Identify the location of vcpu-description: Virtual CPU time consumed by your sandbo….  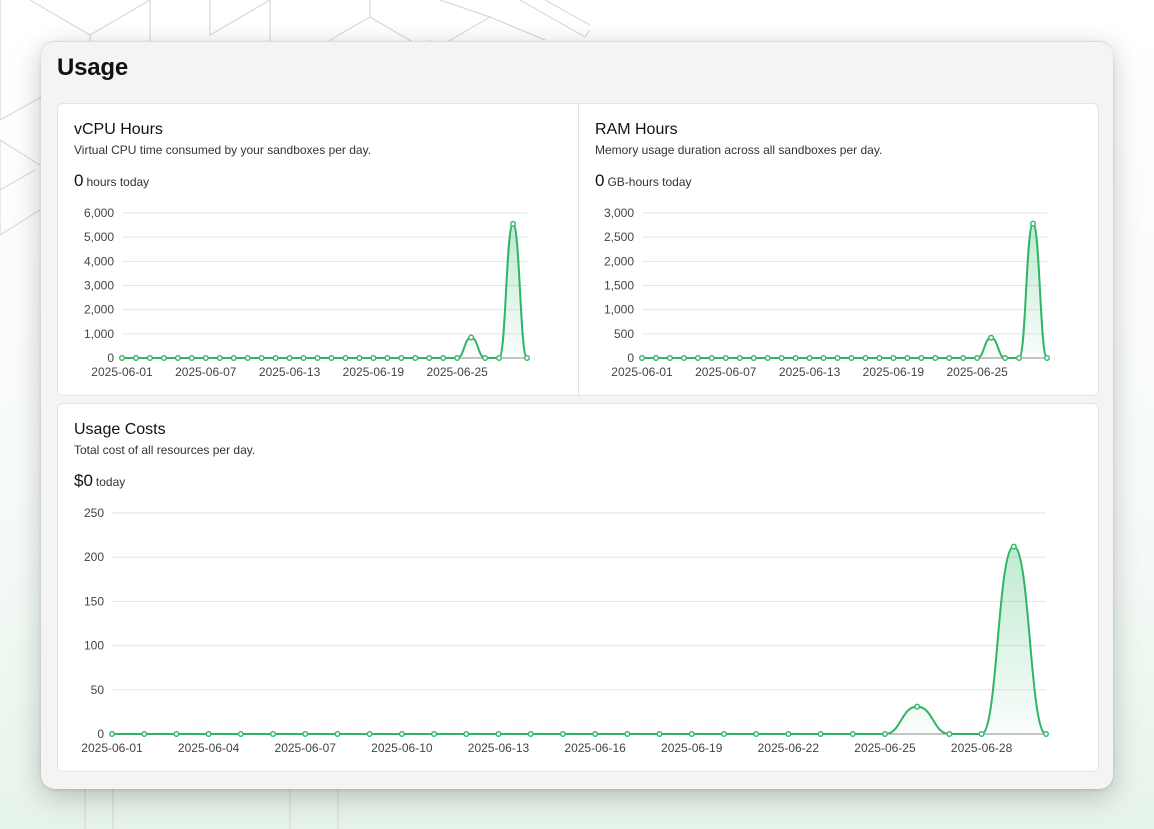
(223, 150).